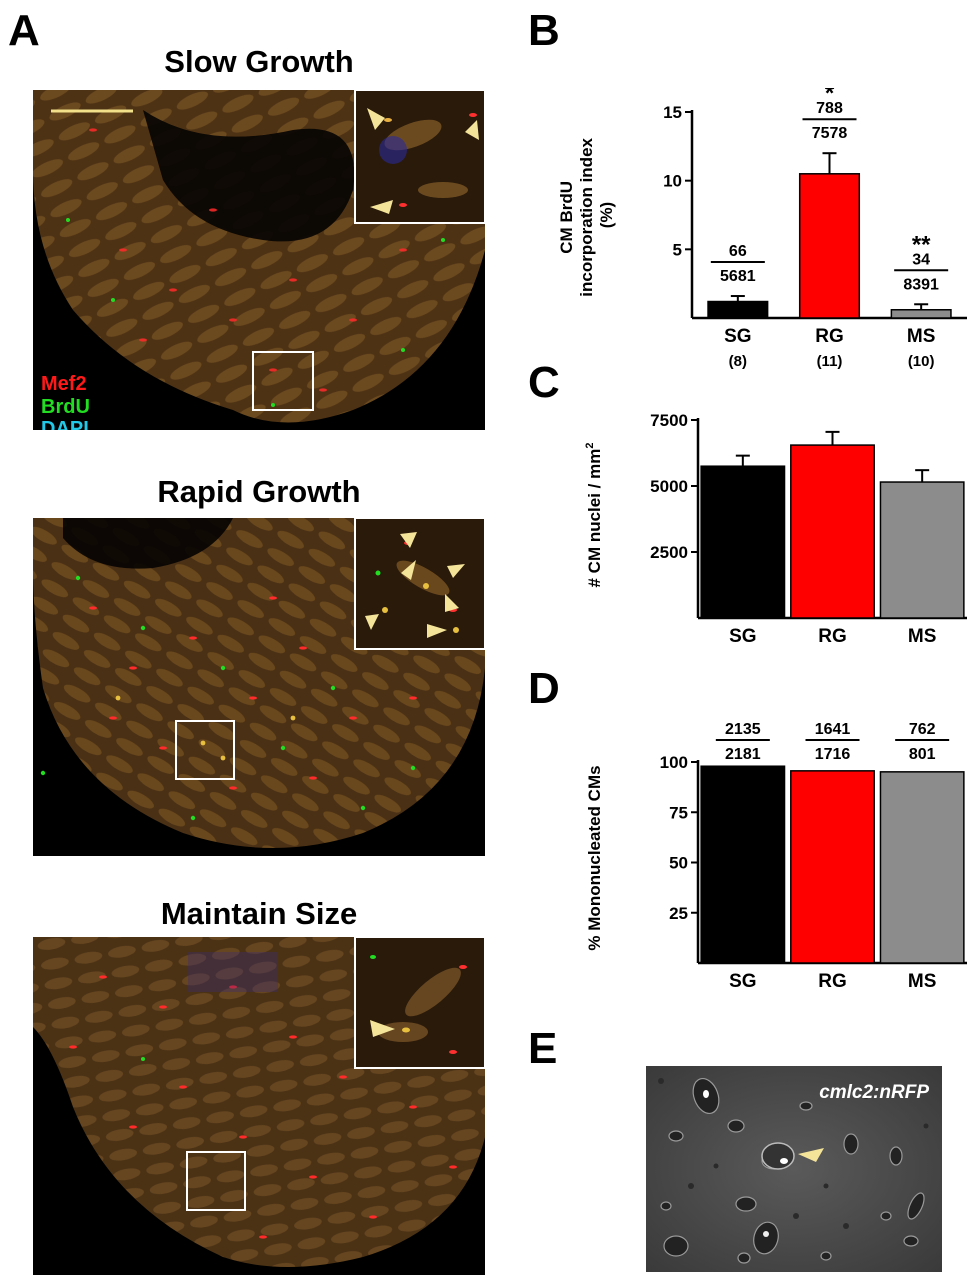 This screenshot has width=974, height=1280. Describe the element at coordinates (674, 762) in the screenshot. I see `y-tick-label: 100` at that location.